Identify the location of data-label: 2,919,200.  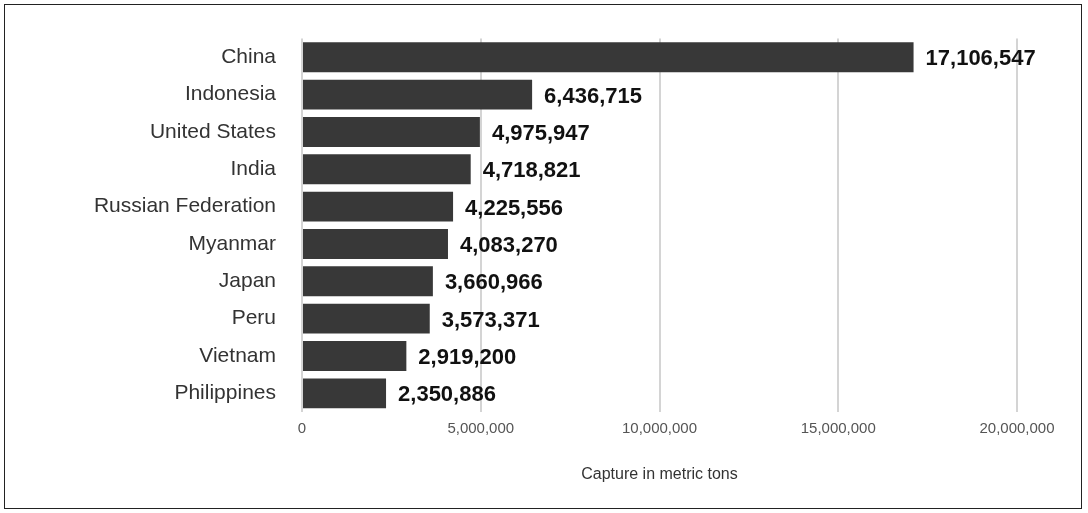
(467, 357).